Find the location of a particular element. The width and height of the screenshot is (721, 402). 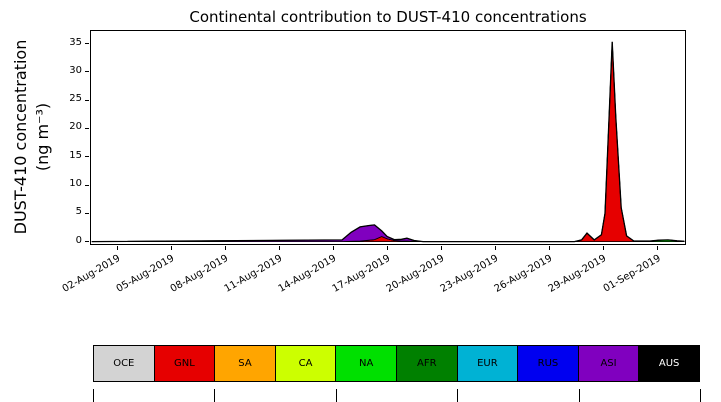

legend-cell-na: NA is located at coordinates (366, 363).